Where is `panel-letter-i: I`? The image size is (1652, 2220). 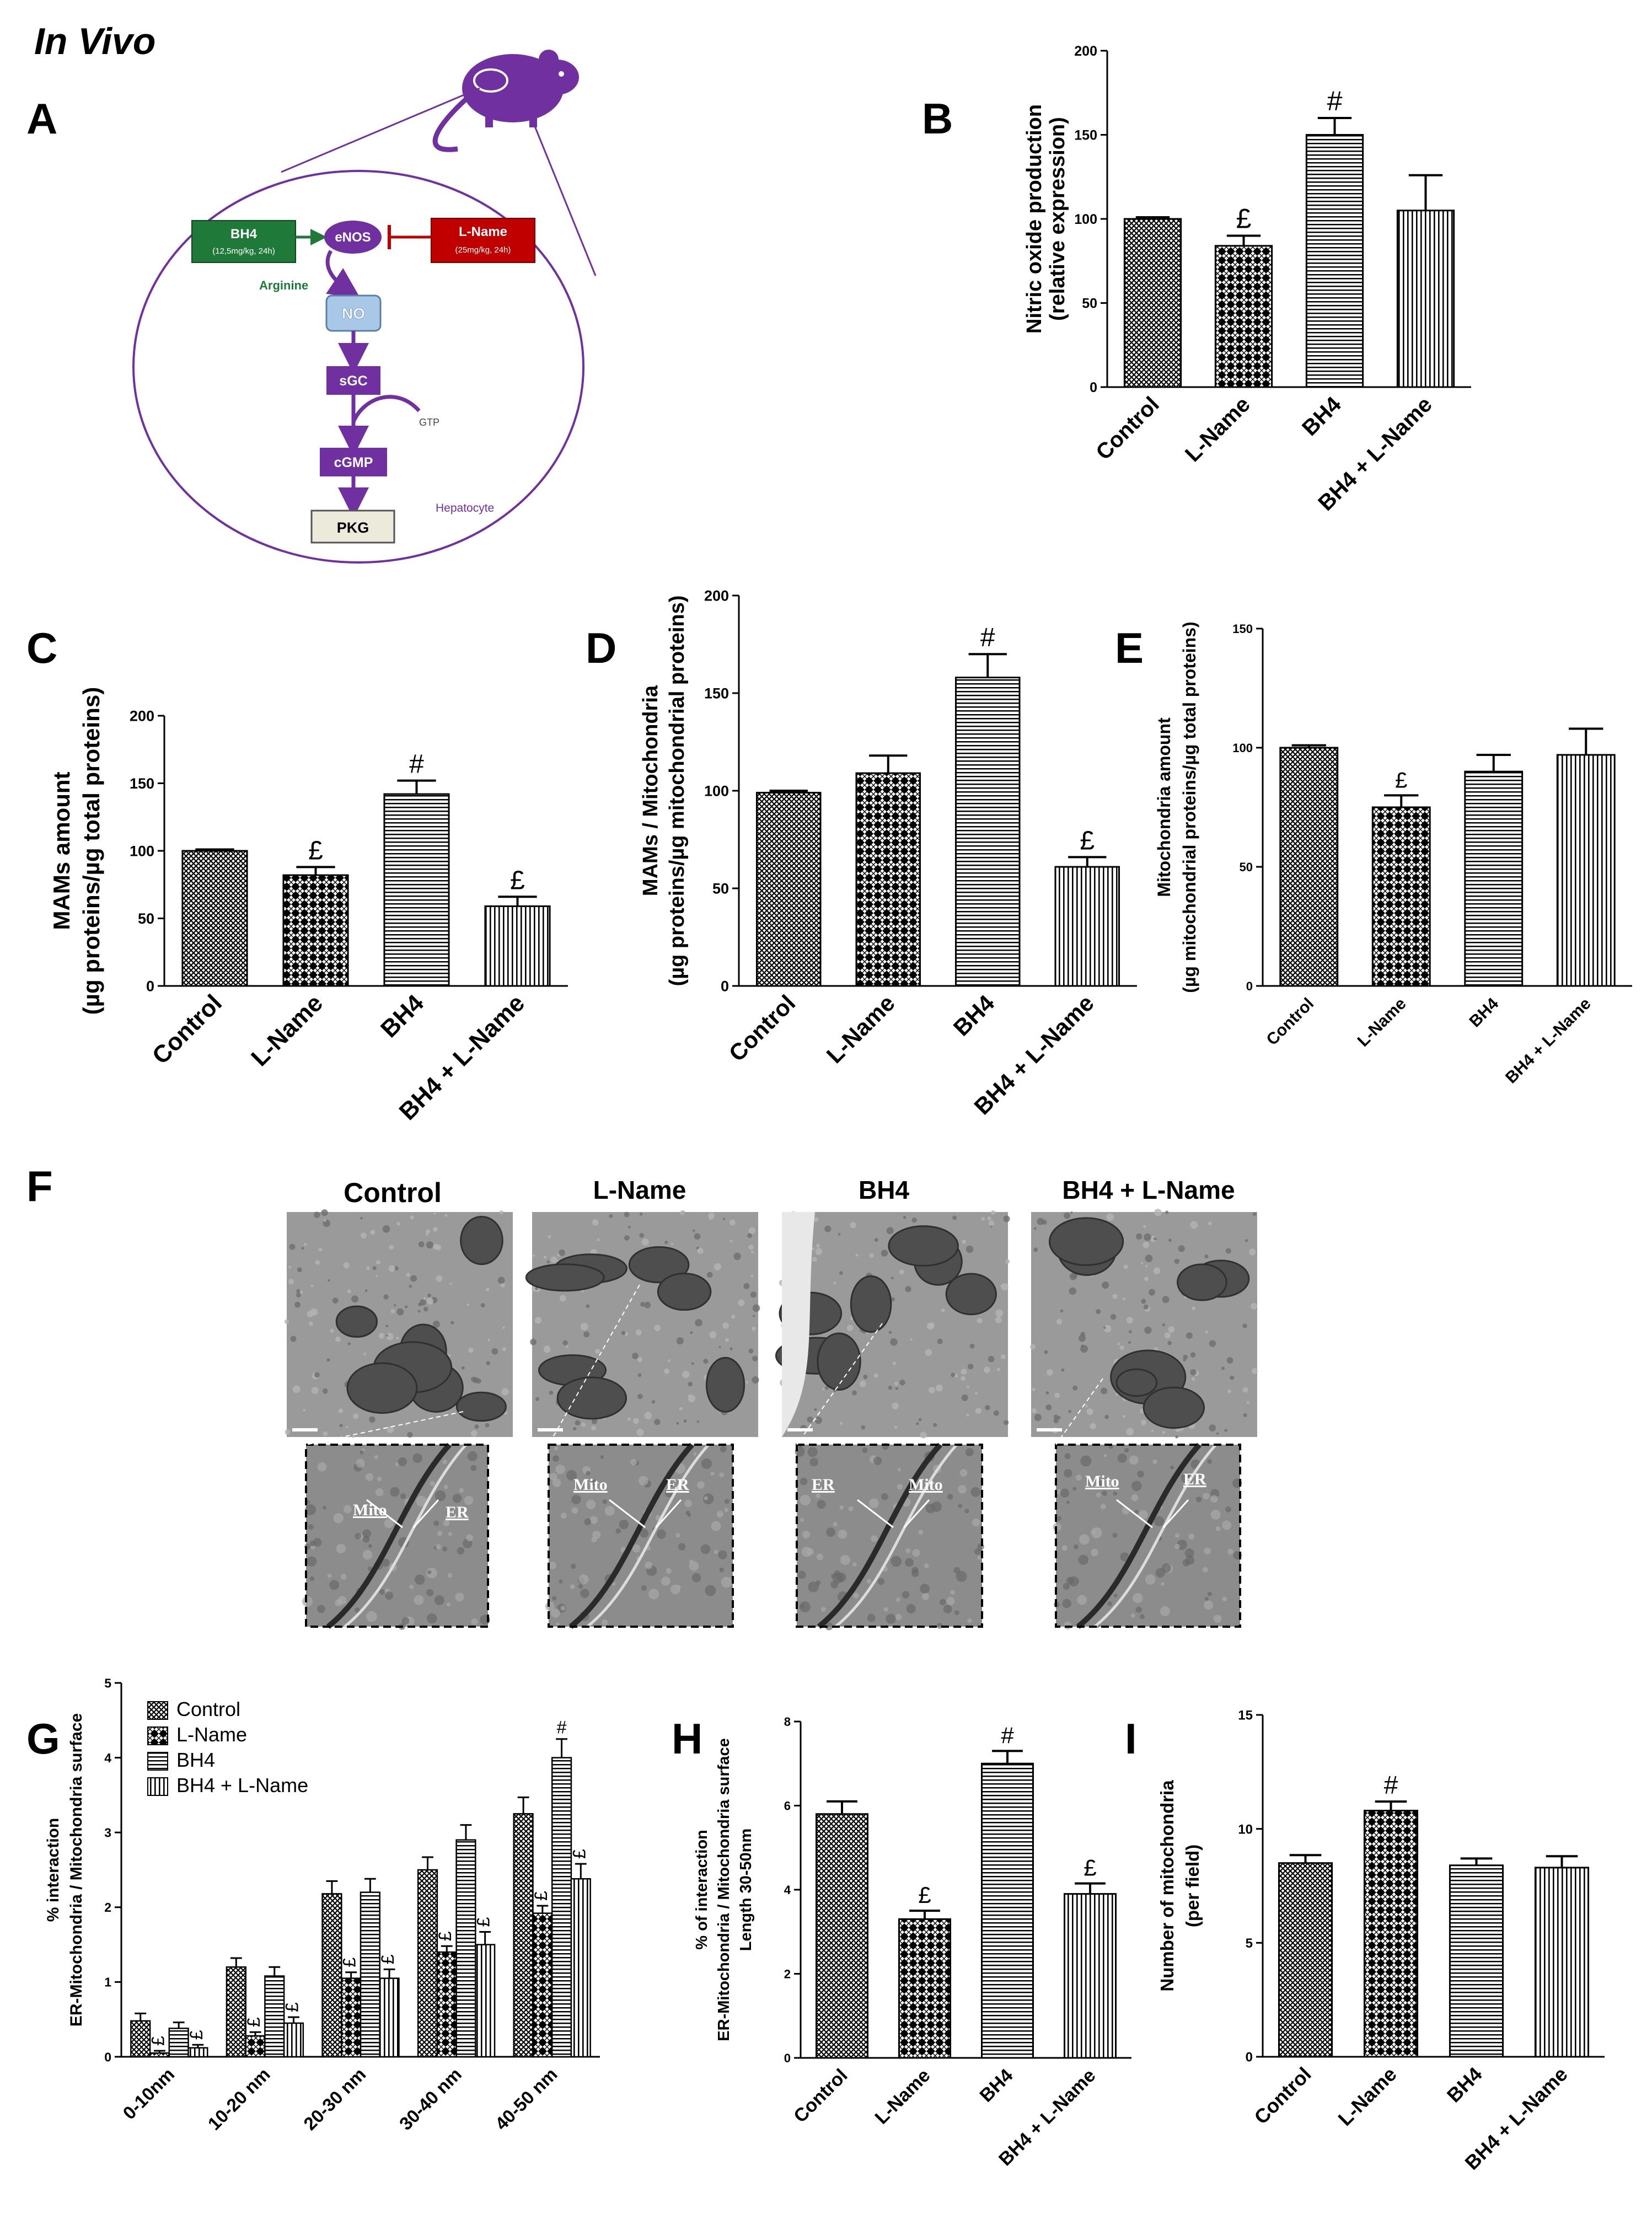
panel-letter-i: I is located at coordinates (1131, 1738).